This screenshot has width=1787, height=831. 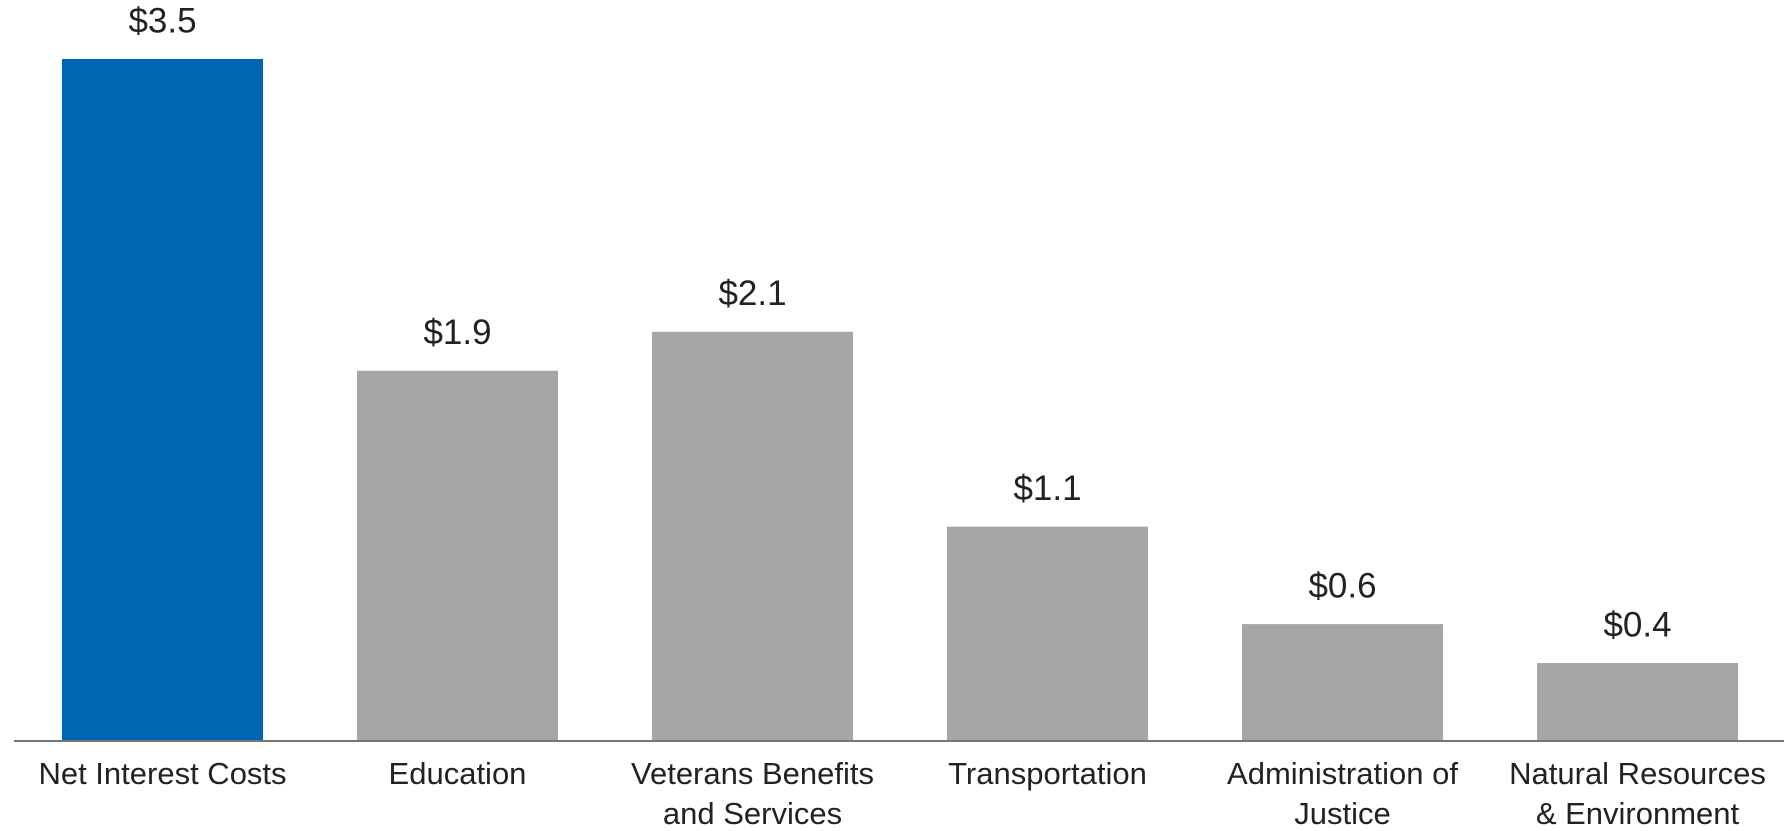 What do you see at coordinates (752, 293) in the screenshot?
I see `value-label: $2.1` at bounding box center [752, 293].